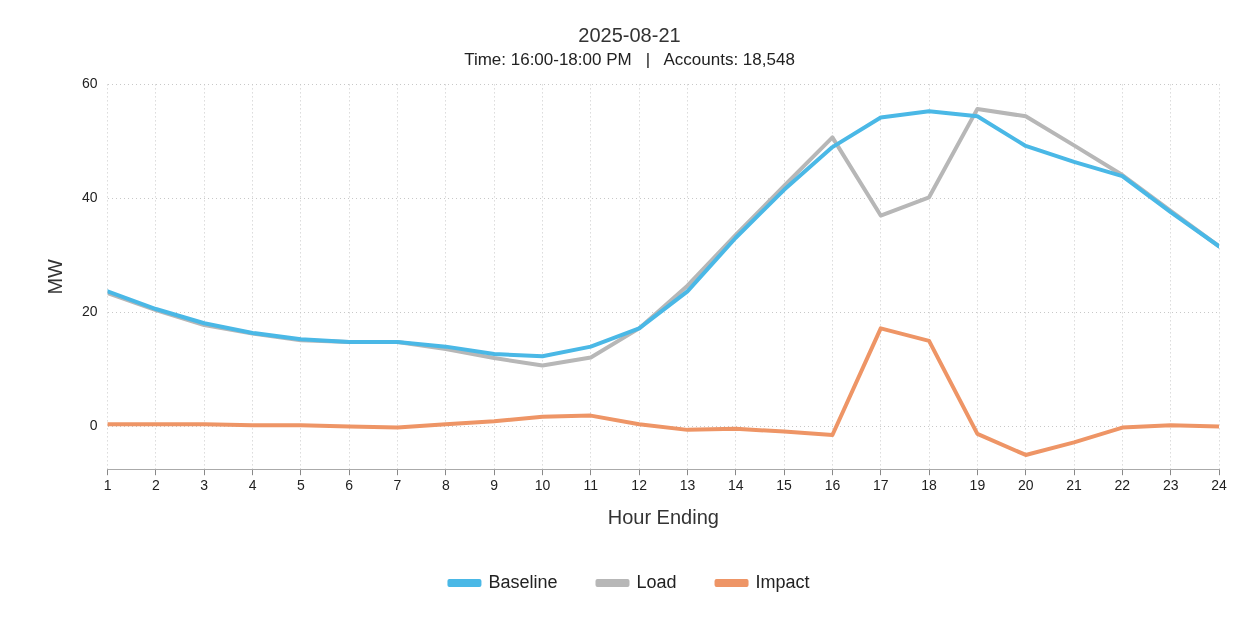 This screenshot has width=1249, height=622. What do you see at coordinates (832, 485) in the screenshot?
I see `x-tick-label: 16` at bounding box center [832, 485].